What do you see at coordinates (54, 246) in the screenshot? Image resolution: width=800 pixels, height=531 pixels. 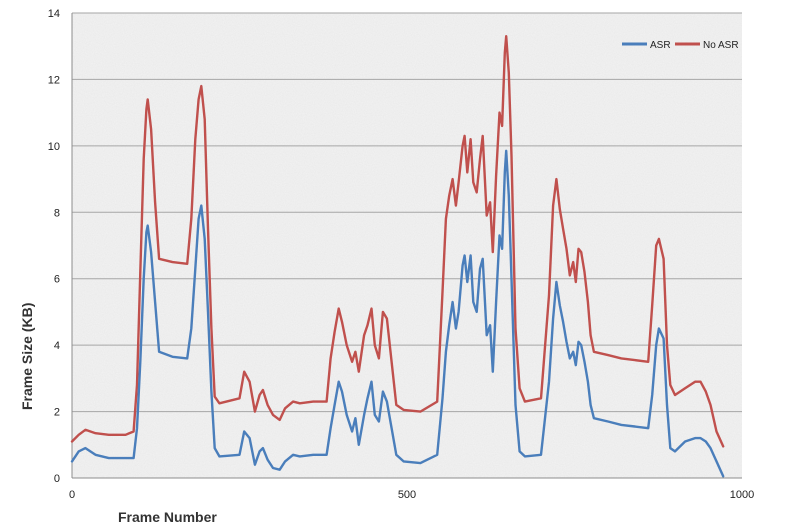 I see `y-tick-labels: 0 2 4 6 8 10 12 14` at bounding box center [54, 246].